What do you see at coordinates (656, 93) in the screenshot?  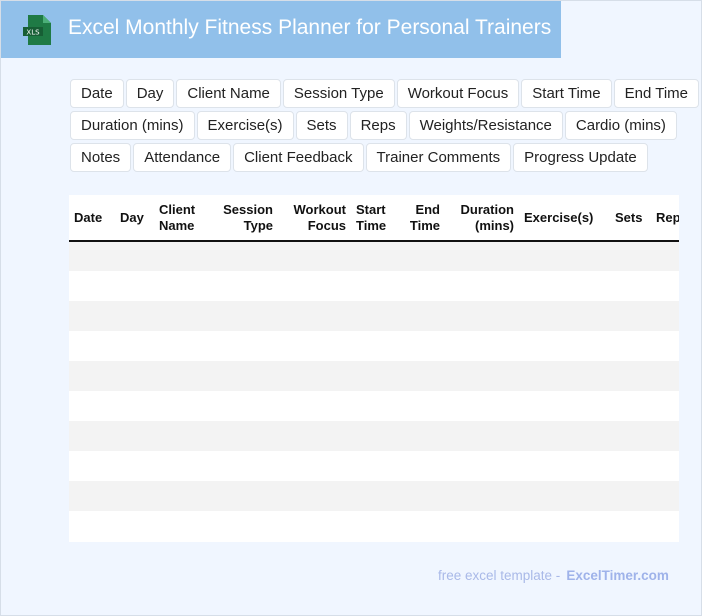 I see `field-tag: End Time` at bounding box center [656, 93].